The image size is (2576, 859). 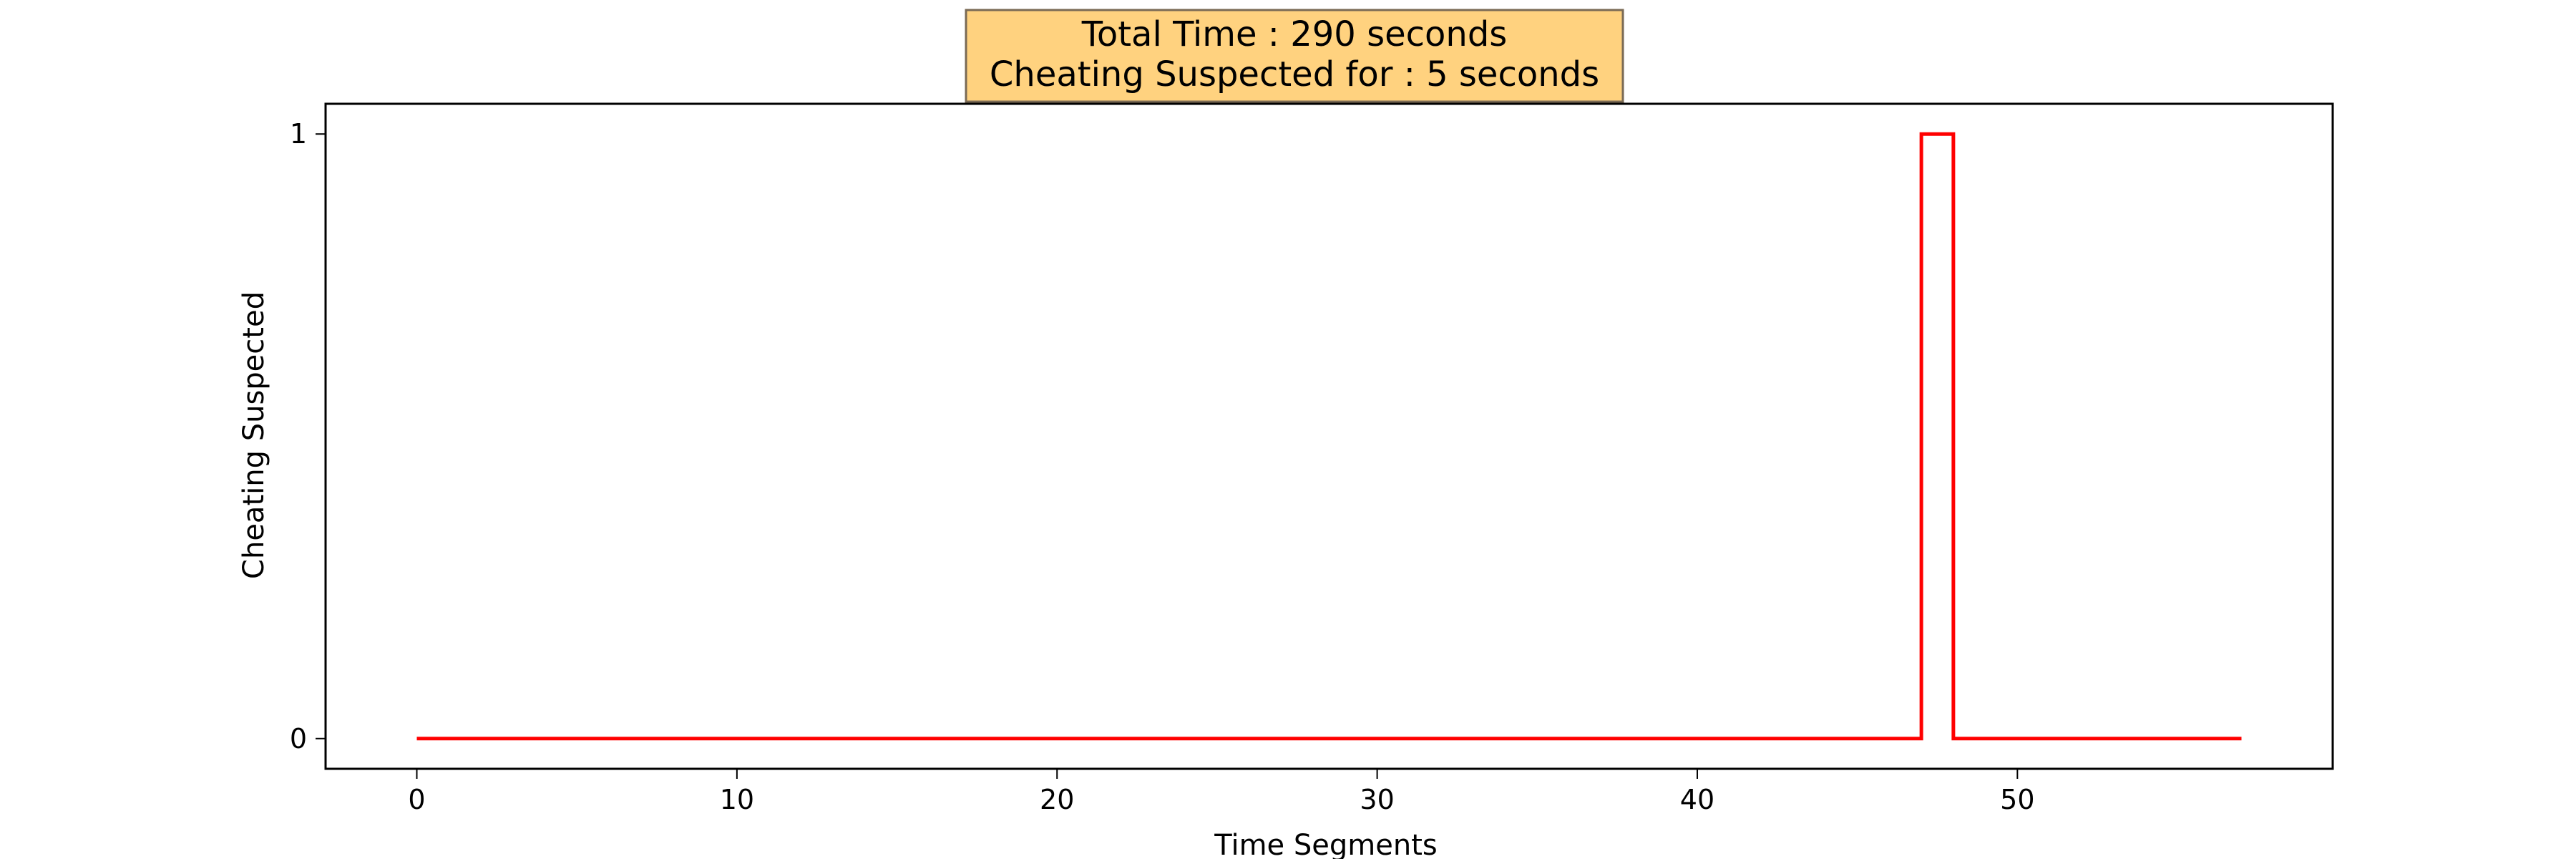 I want to click on x-tick-label: 10, so click(x=737, y=799).